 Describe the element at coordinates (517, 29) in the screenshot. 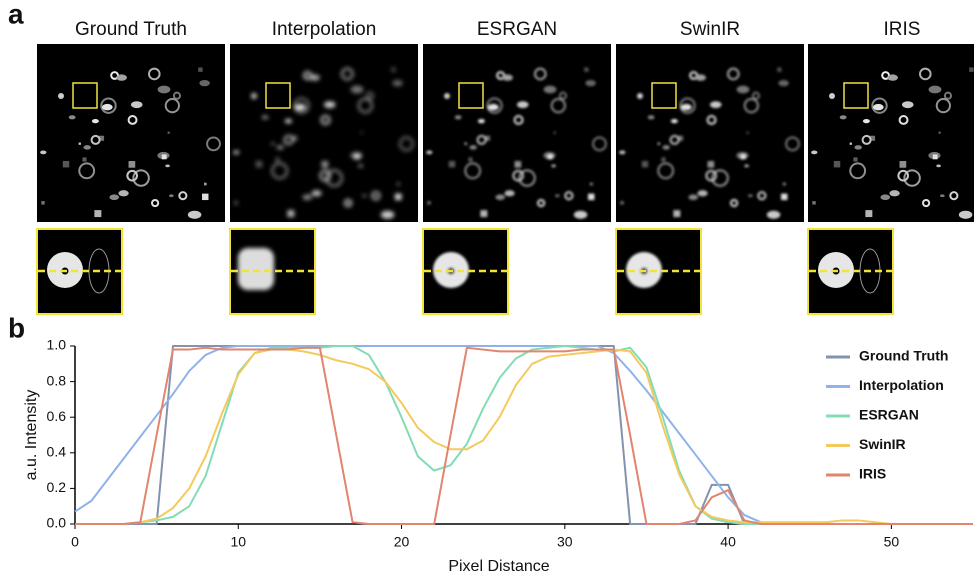

I see `image-title: ESRGAN` at that location.